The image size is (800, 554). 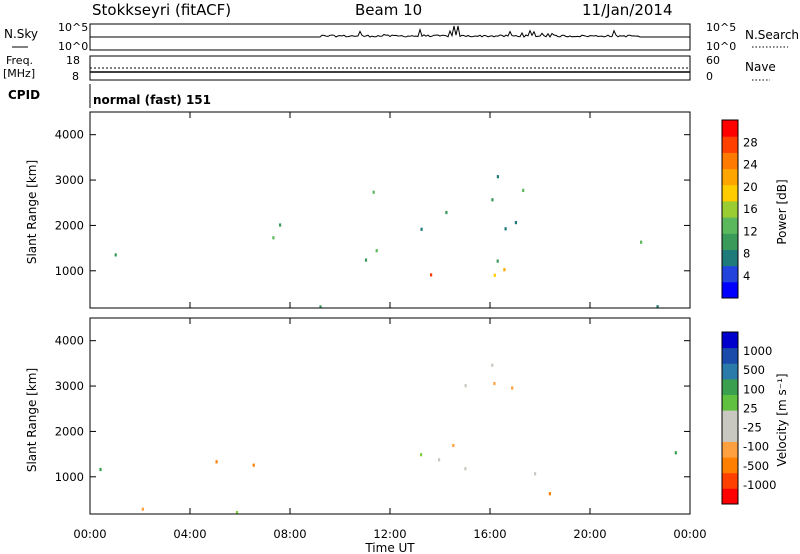 What do you see at coordinates (754, 370) in the screenshot?
I see `velocity-colorbar-tick: 500` at bounding box center [754, 370].